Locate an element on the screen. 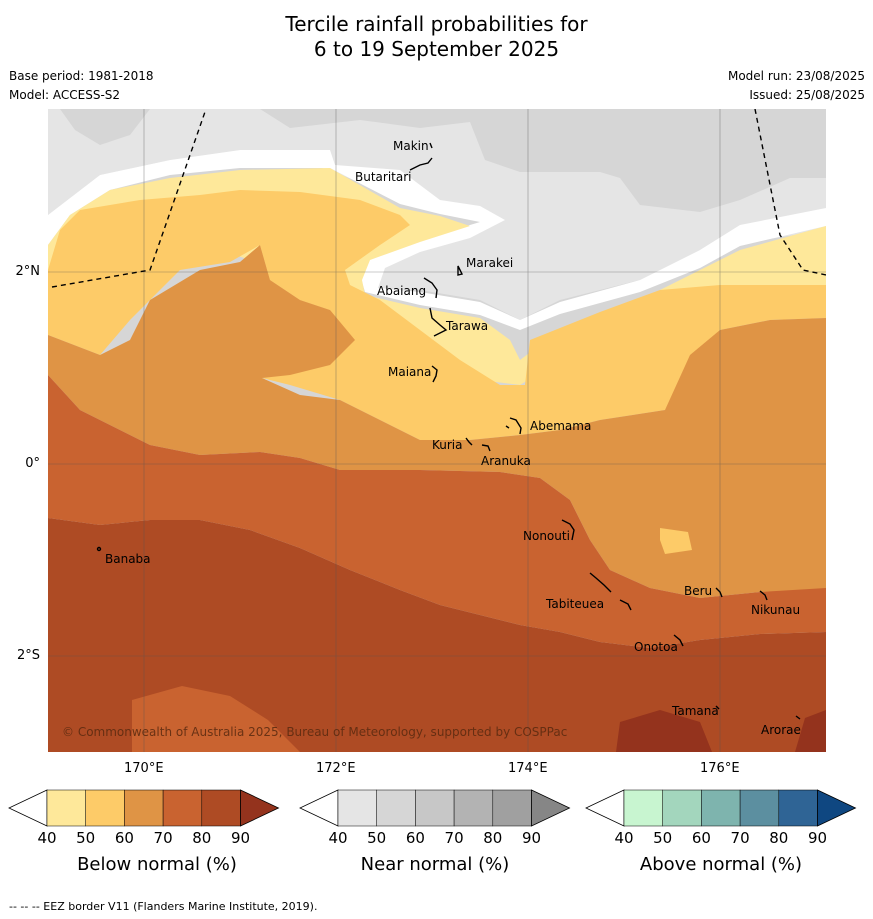 This screenshot has width=873, height=919. near-colorbar-tick: 40 is located at coordinates (338, 838).